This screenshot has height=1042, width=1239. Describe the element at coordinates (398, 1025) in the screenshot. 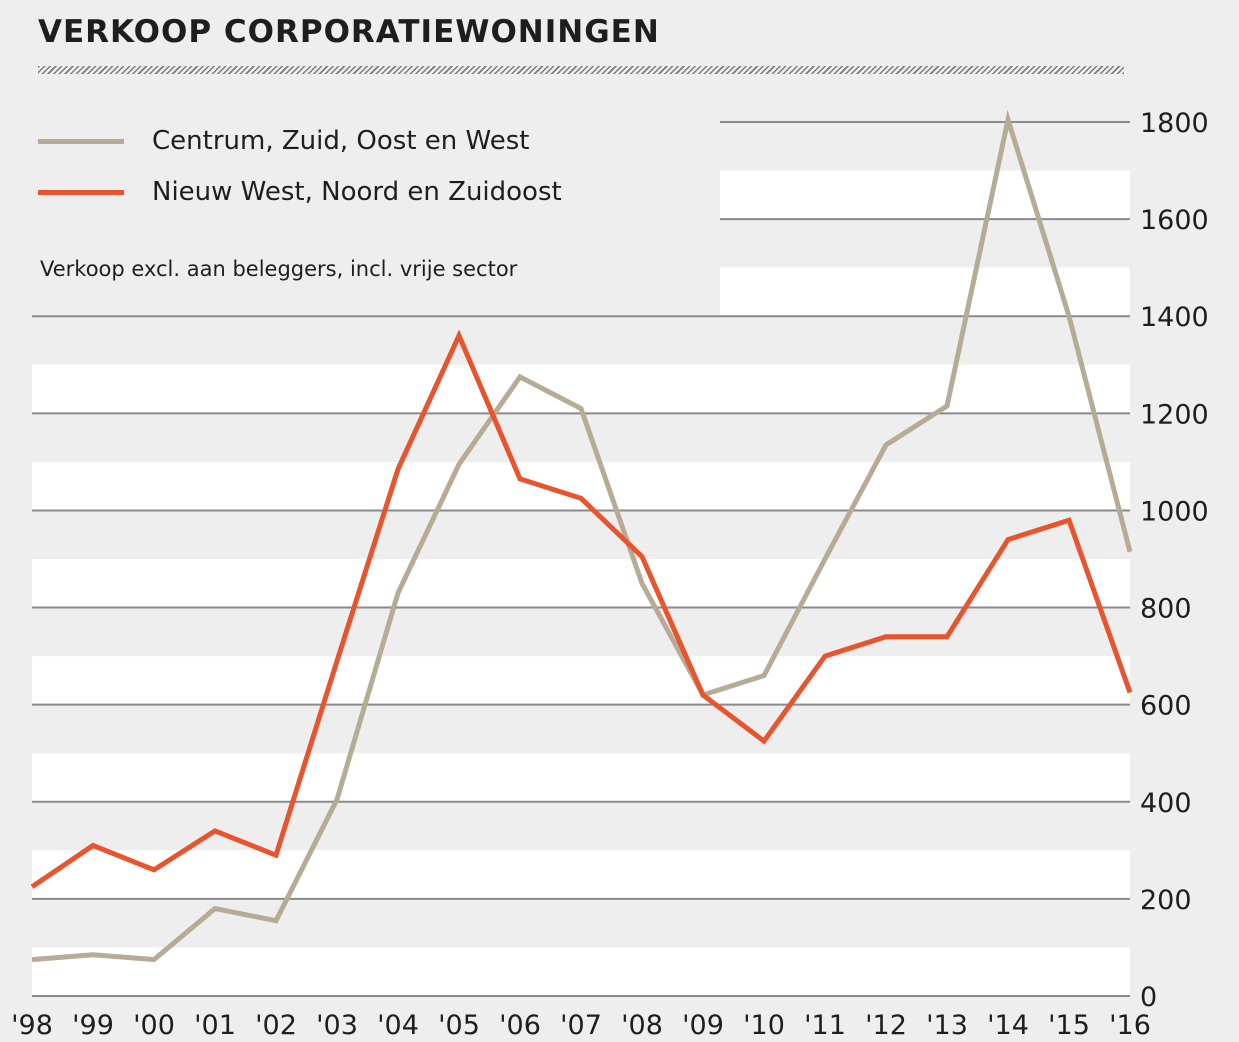

I see `x-tick-label: '04` at that location.